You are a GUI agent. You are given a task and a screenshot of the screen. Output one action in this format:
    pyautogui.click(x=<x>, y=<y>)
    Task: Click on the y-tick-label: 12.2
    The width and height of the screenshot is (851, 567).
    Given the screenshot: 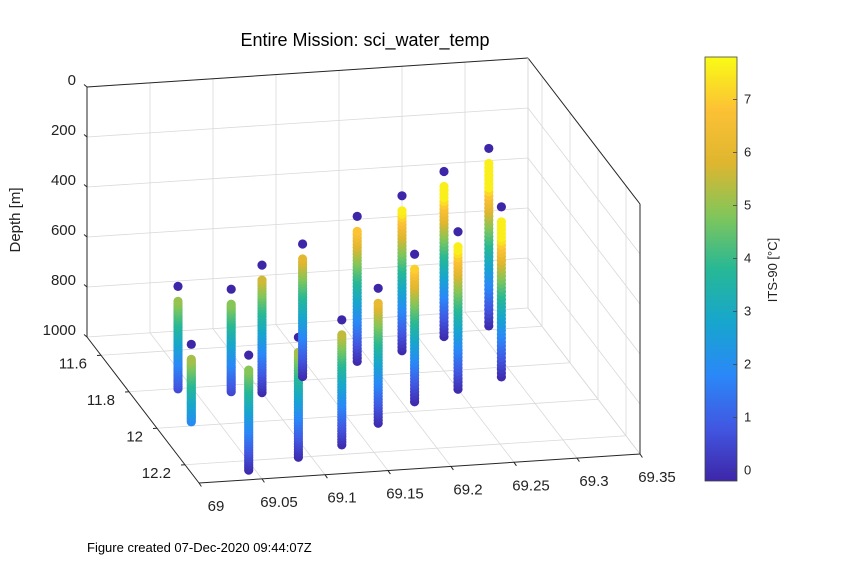 What is the action you would take?
    pyautogui.click(x=156, y=473)
    